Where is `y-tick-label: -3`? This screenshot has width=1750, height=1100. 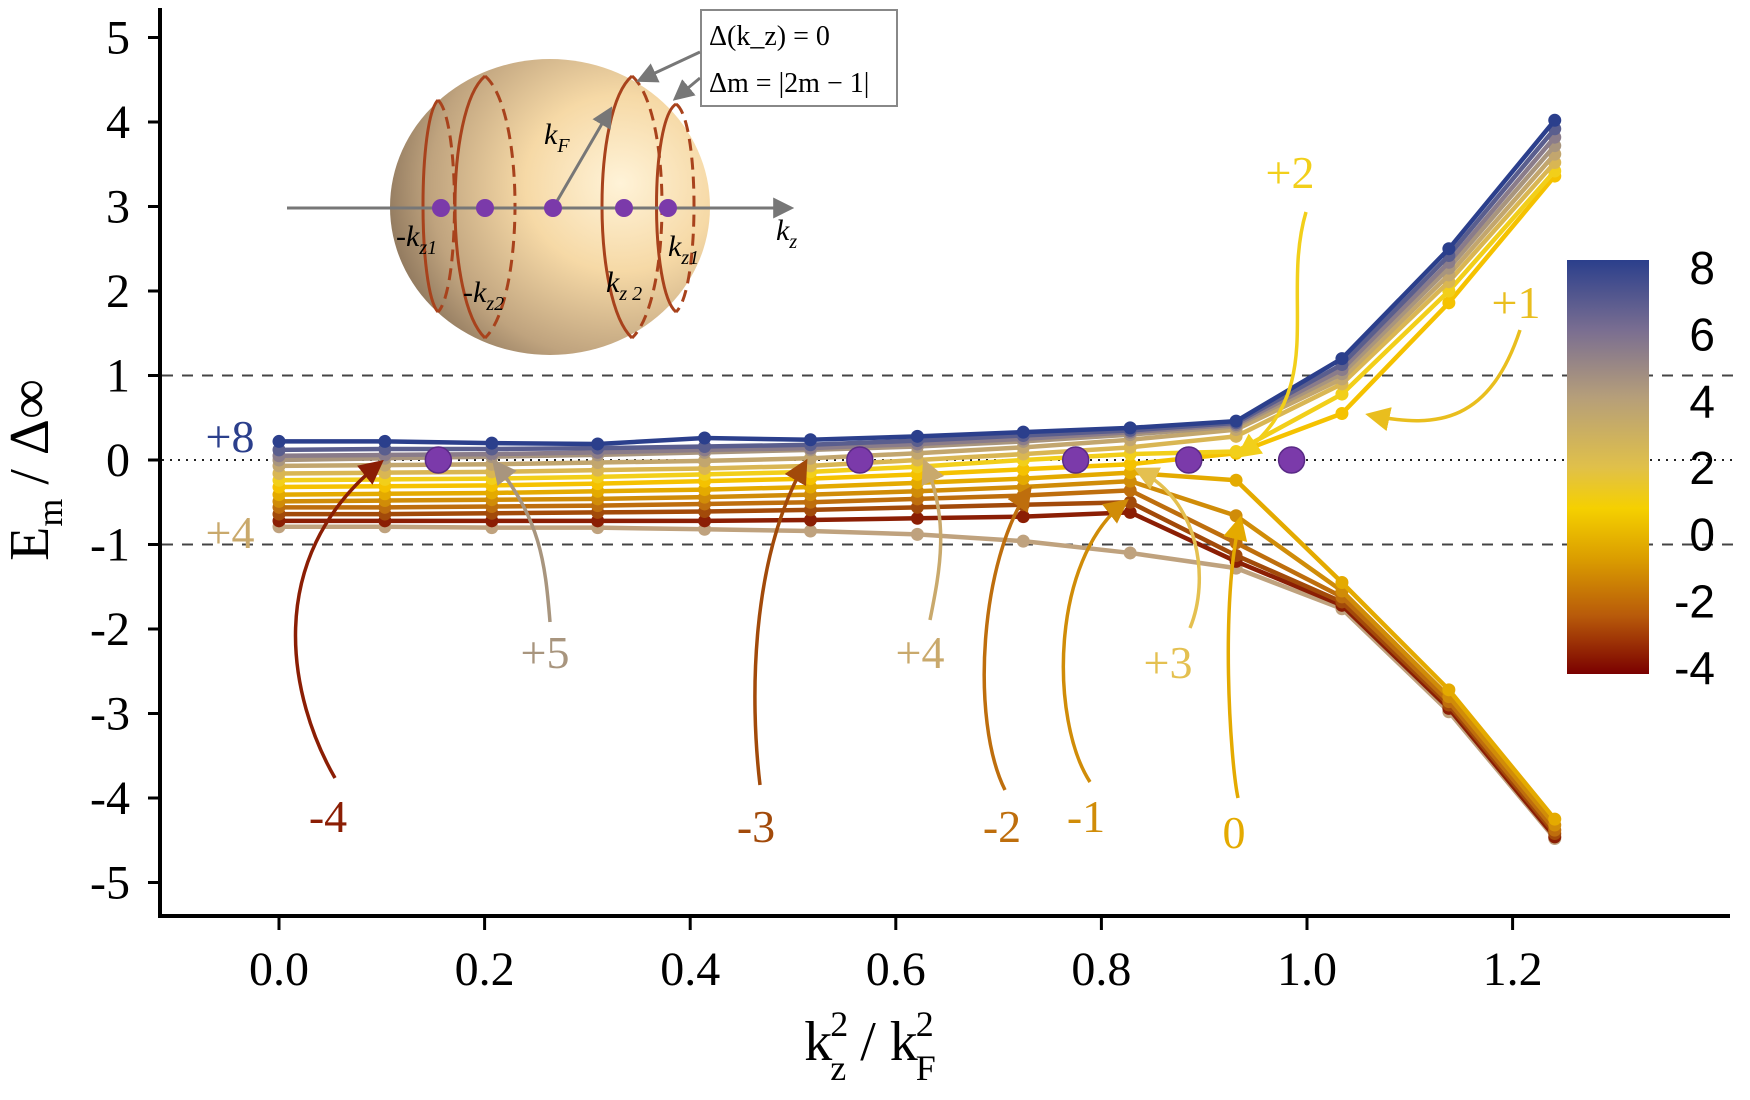
y-tick-label: -3 is located at coordinates (110, 714).